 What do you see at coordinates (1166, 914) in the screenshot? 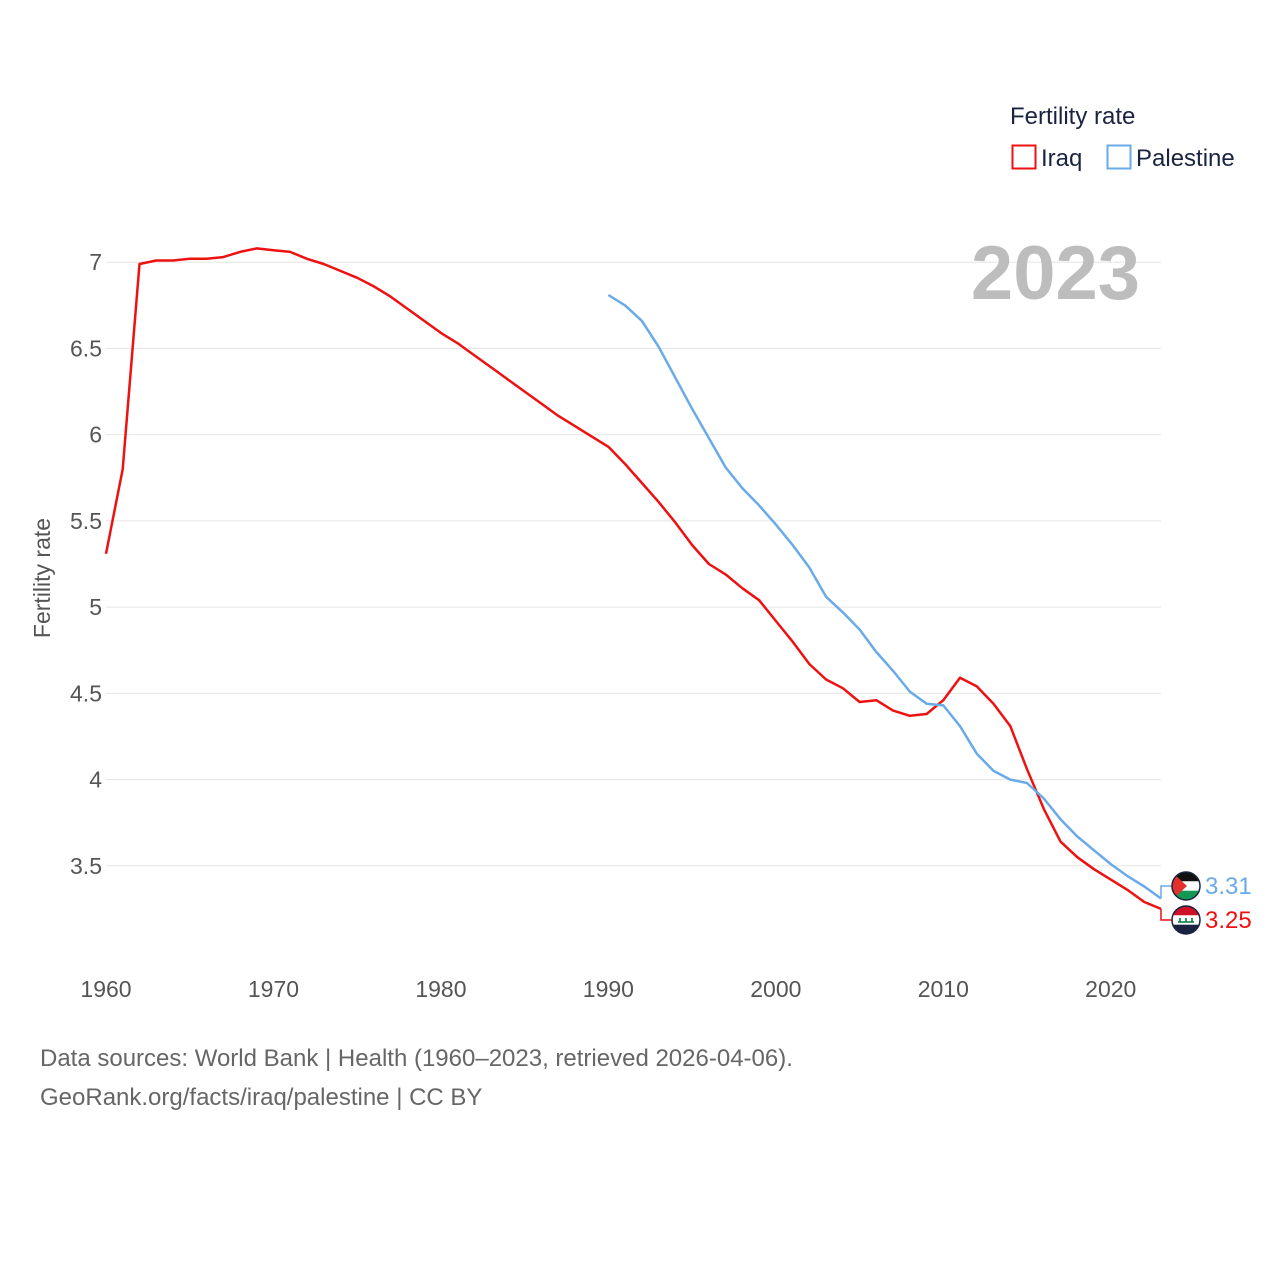
I see `end-connector-iraq` at bounding box center [1166, 914].